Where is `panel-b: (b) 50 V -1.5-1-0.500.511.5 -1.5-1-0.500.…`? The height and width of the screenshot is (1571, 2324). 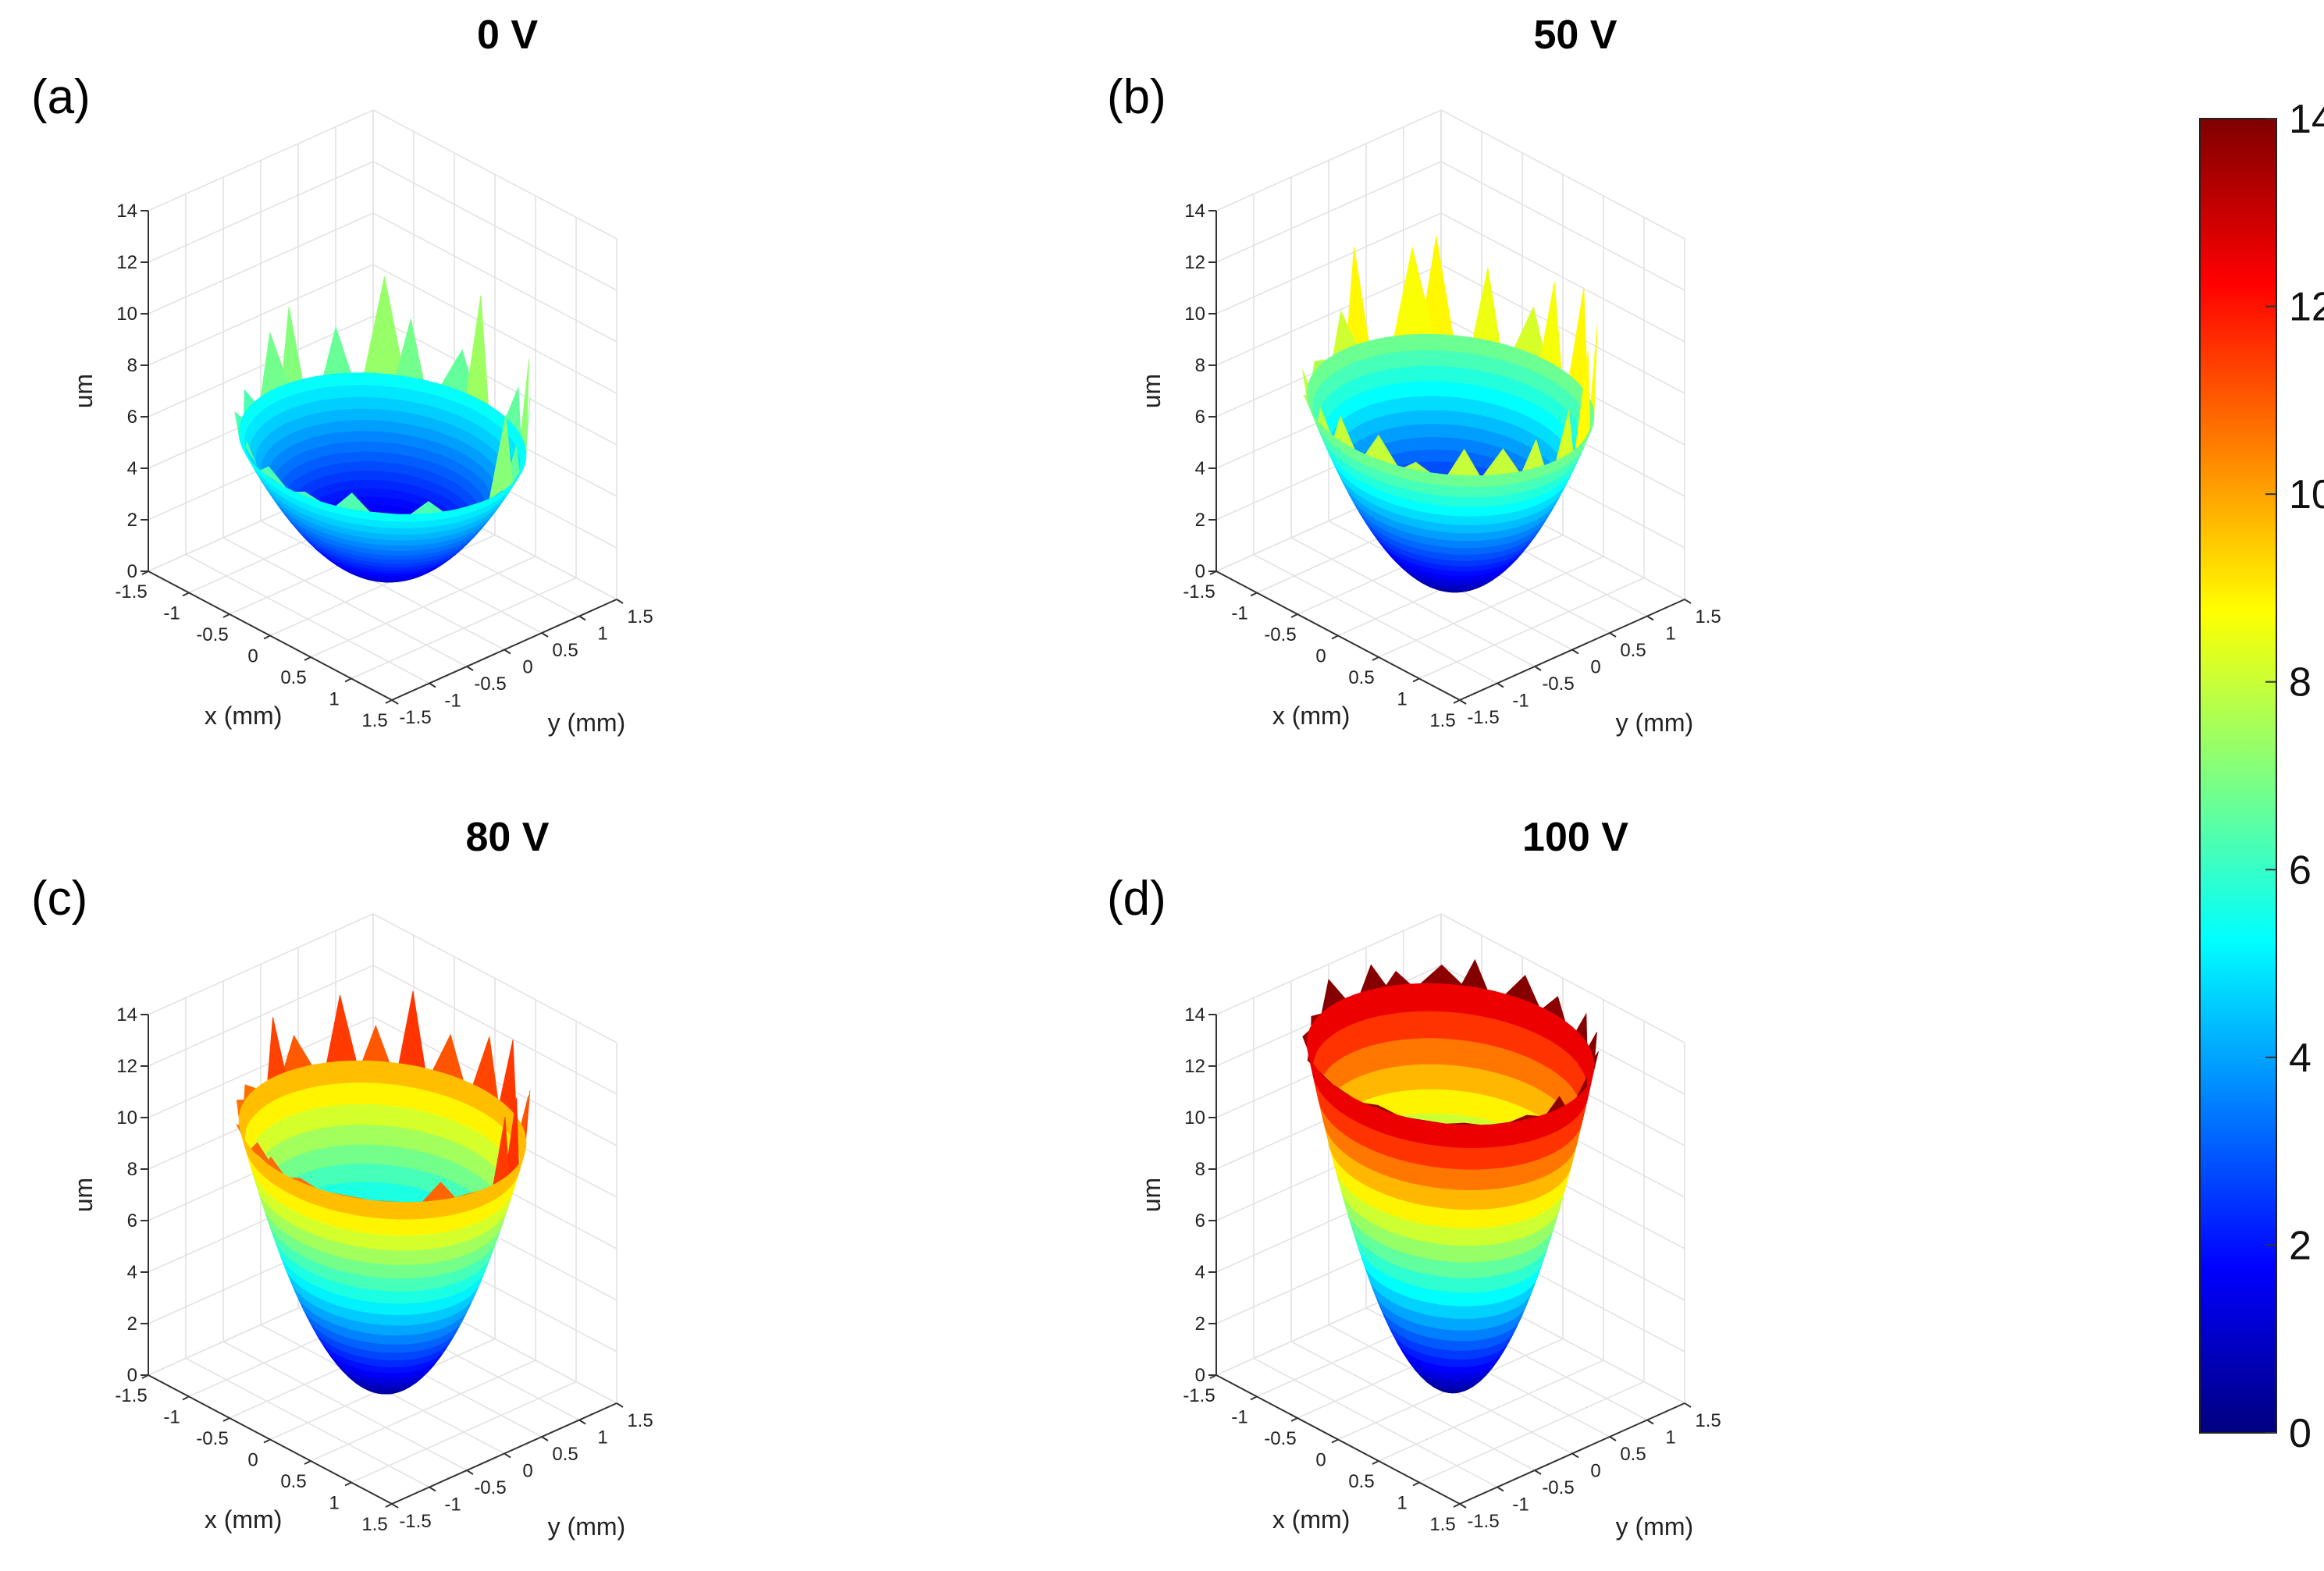
panel-b: (b) 50 V -1.5-1-0.500.511.5 -1.5-1-0.500.… is located at coordinates (1414, 375).